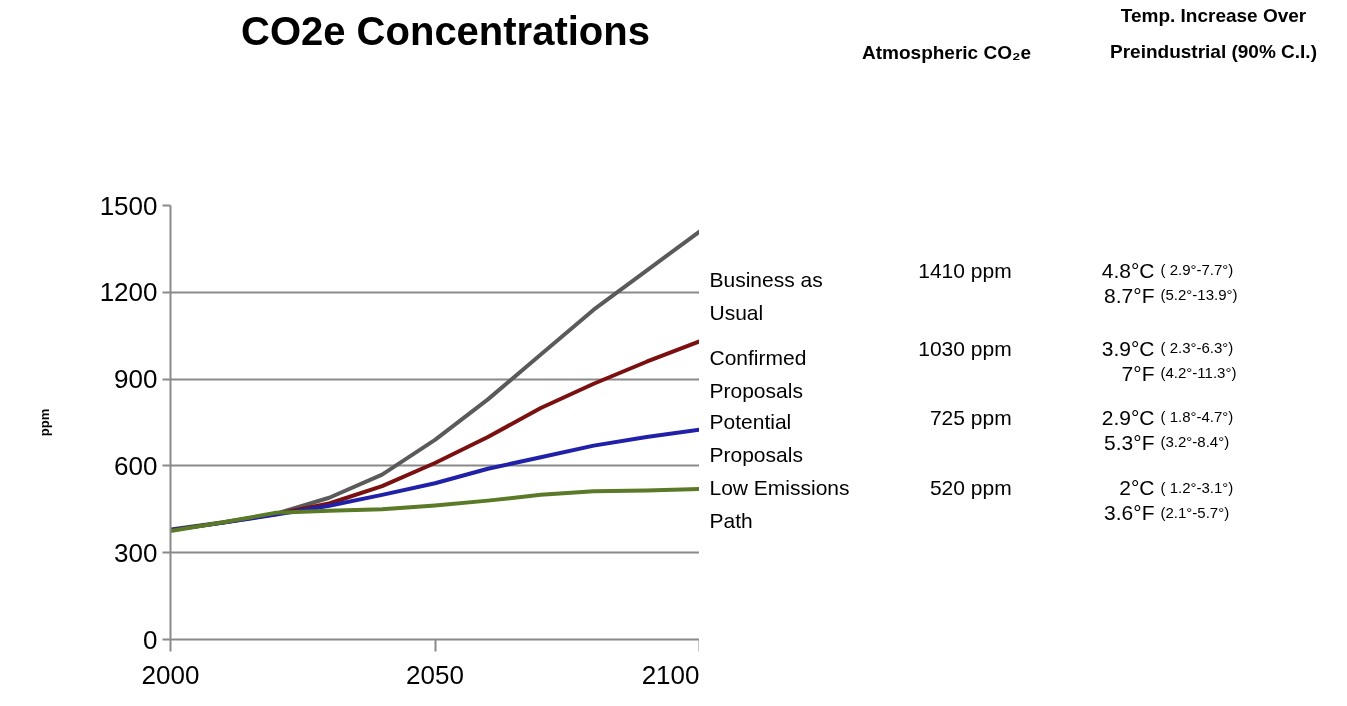 This screenshot has width=1347, height=706. Describe the element at coordinates (1128, 270) in the screenshot. I see `text: 4.8°C` at that location.